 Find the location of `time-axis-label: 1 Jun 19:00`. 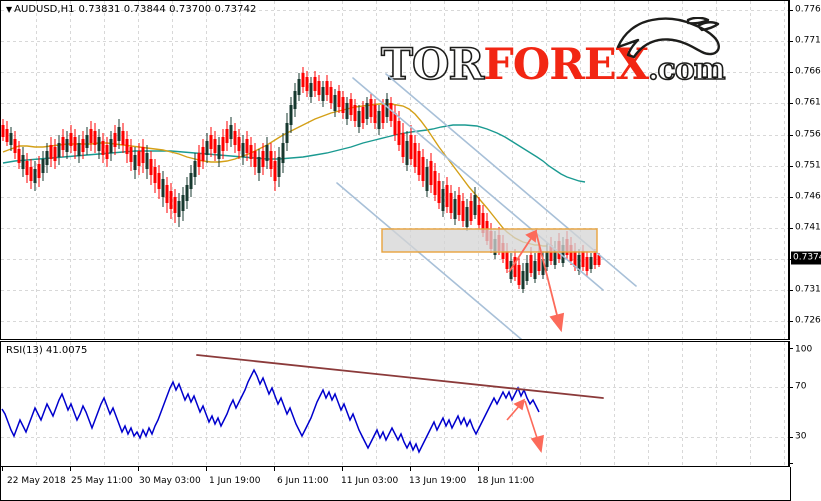

time-axis-label: 1 Jun 19:00 is located at coordinates (235, 481).